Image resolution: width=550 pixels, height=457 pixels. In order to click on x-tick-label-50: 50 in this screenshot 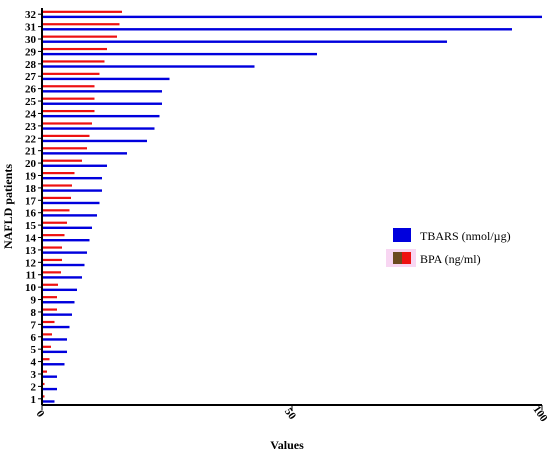, I will do `click(290, 414)`.